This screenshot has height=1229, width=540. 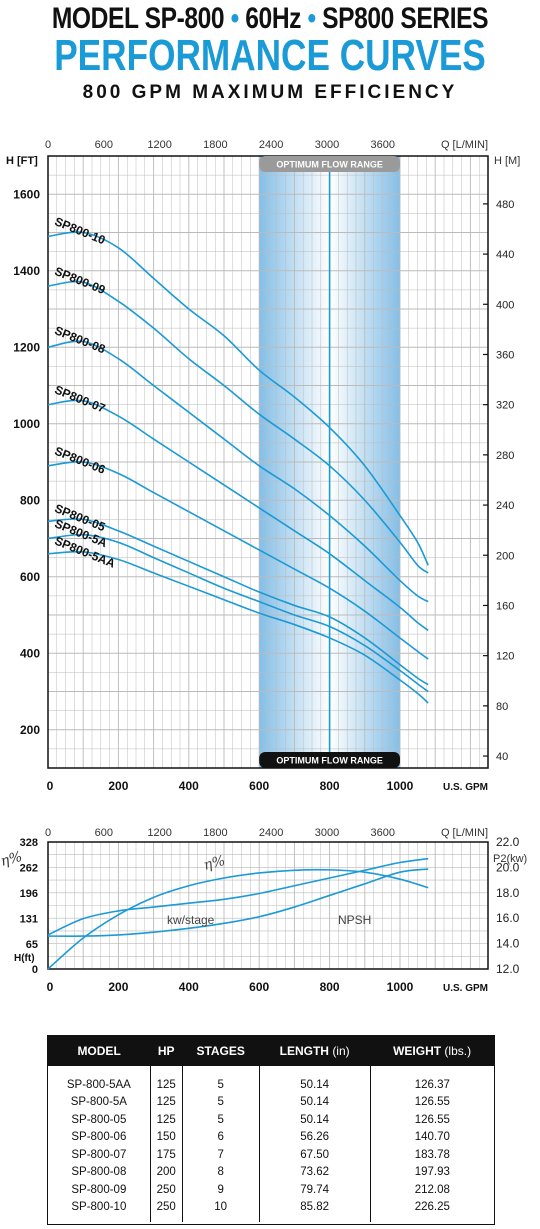 What do you see at coordinates (50, 786) in the screenshot?
I see `x-tick-label: 0` at bounding box center [50, 786].